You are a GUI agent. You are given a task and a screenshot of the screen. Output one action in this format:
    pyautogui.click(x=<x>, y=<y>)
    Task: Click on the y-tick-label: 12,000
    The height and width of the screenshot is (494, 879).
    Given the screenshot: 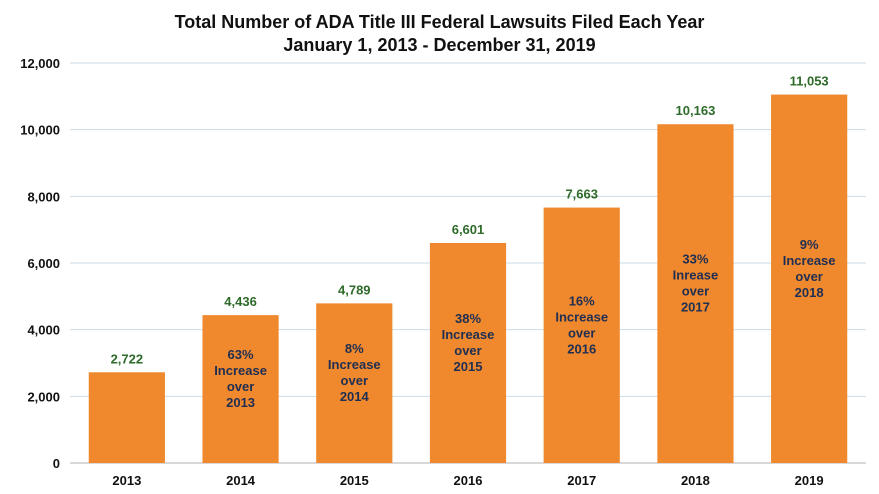 What is the action you would take?
    pyautogui.click(x=40, y=63)
    